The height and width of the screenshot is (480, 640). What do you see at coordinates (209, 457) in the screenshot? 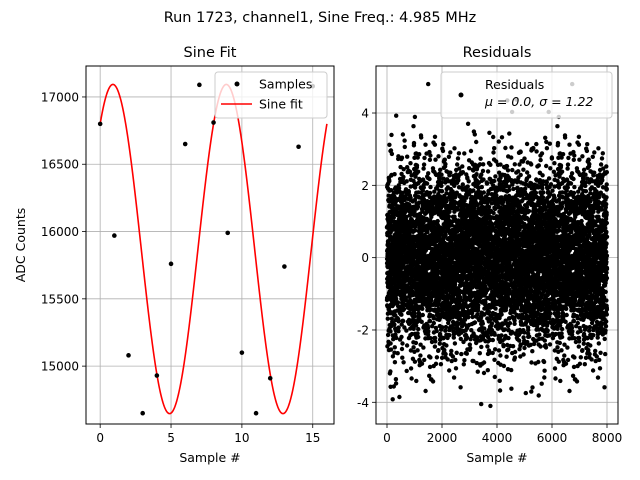
I see `sine-fit-xlabel: Sample #` at bounding box center [209, 457].